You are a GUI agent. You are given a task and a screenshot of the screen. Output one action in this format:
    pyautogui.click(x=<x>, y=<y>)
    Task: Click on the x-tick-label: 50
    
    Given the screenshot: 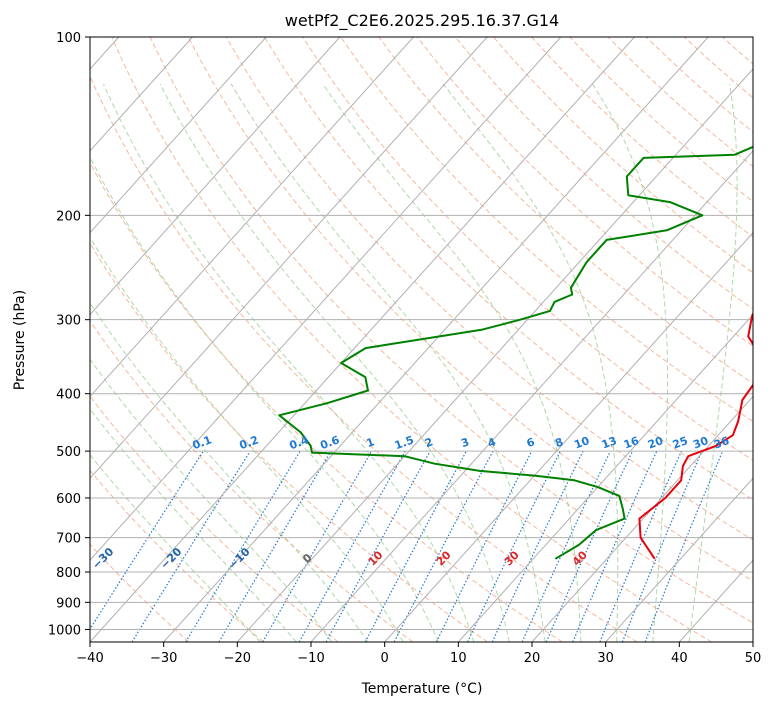 What is the action you would take?
    pyautogui.click(x=753, y=658)
    